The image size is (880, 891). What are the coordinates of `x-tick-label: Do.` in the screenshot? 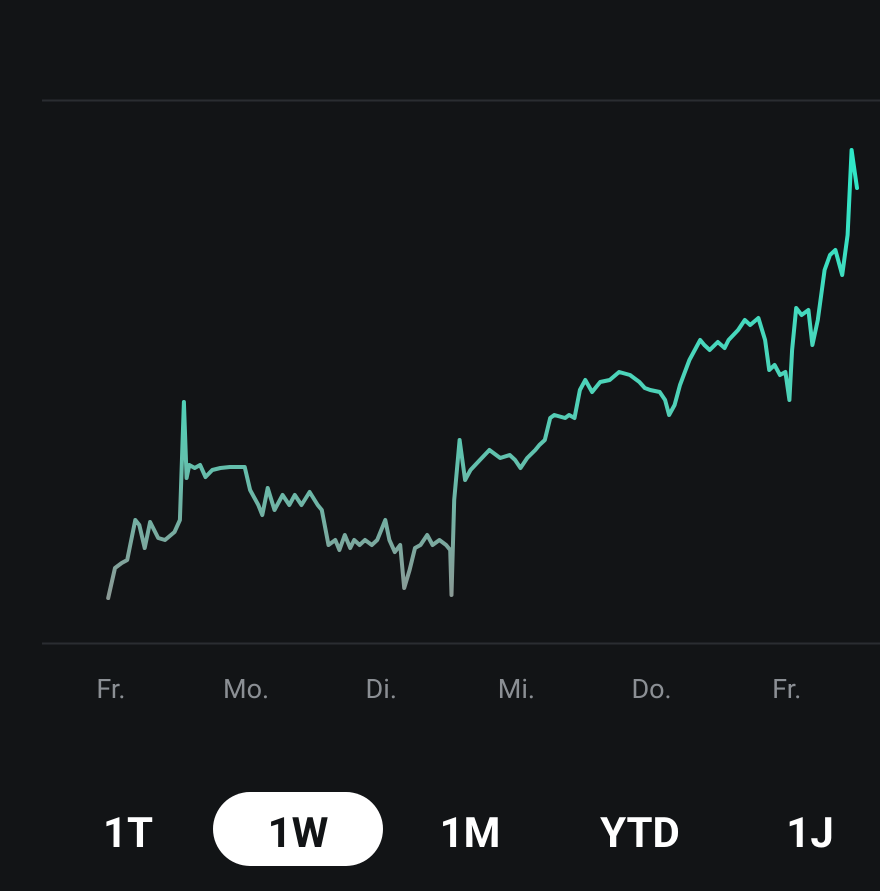 It's located at (651, 689).